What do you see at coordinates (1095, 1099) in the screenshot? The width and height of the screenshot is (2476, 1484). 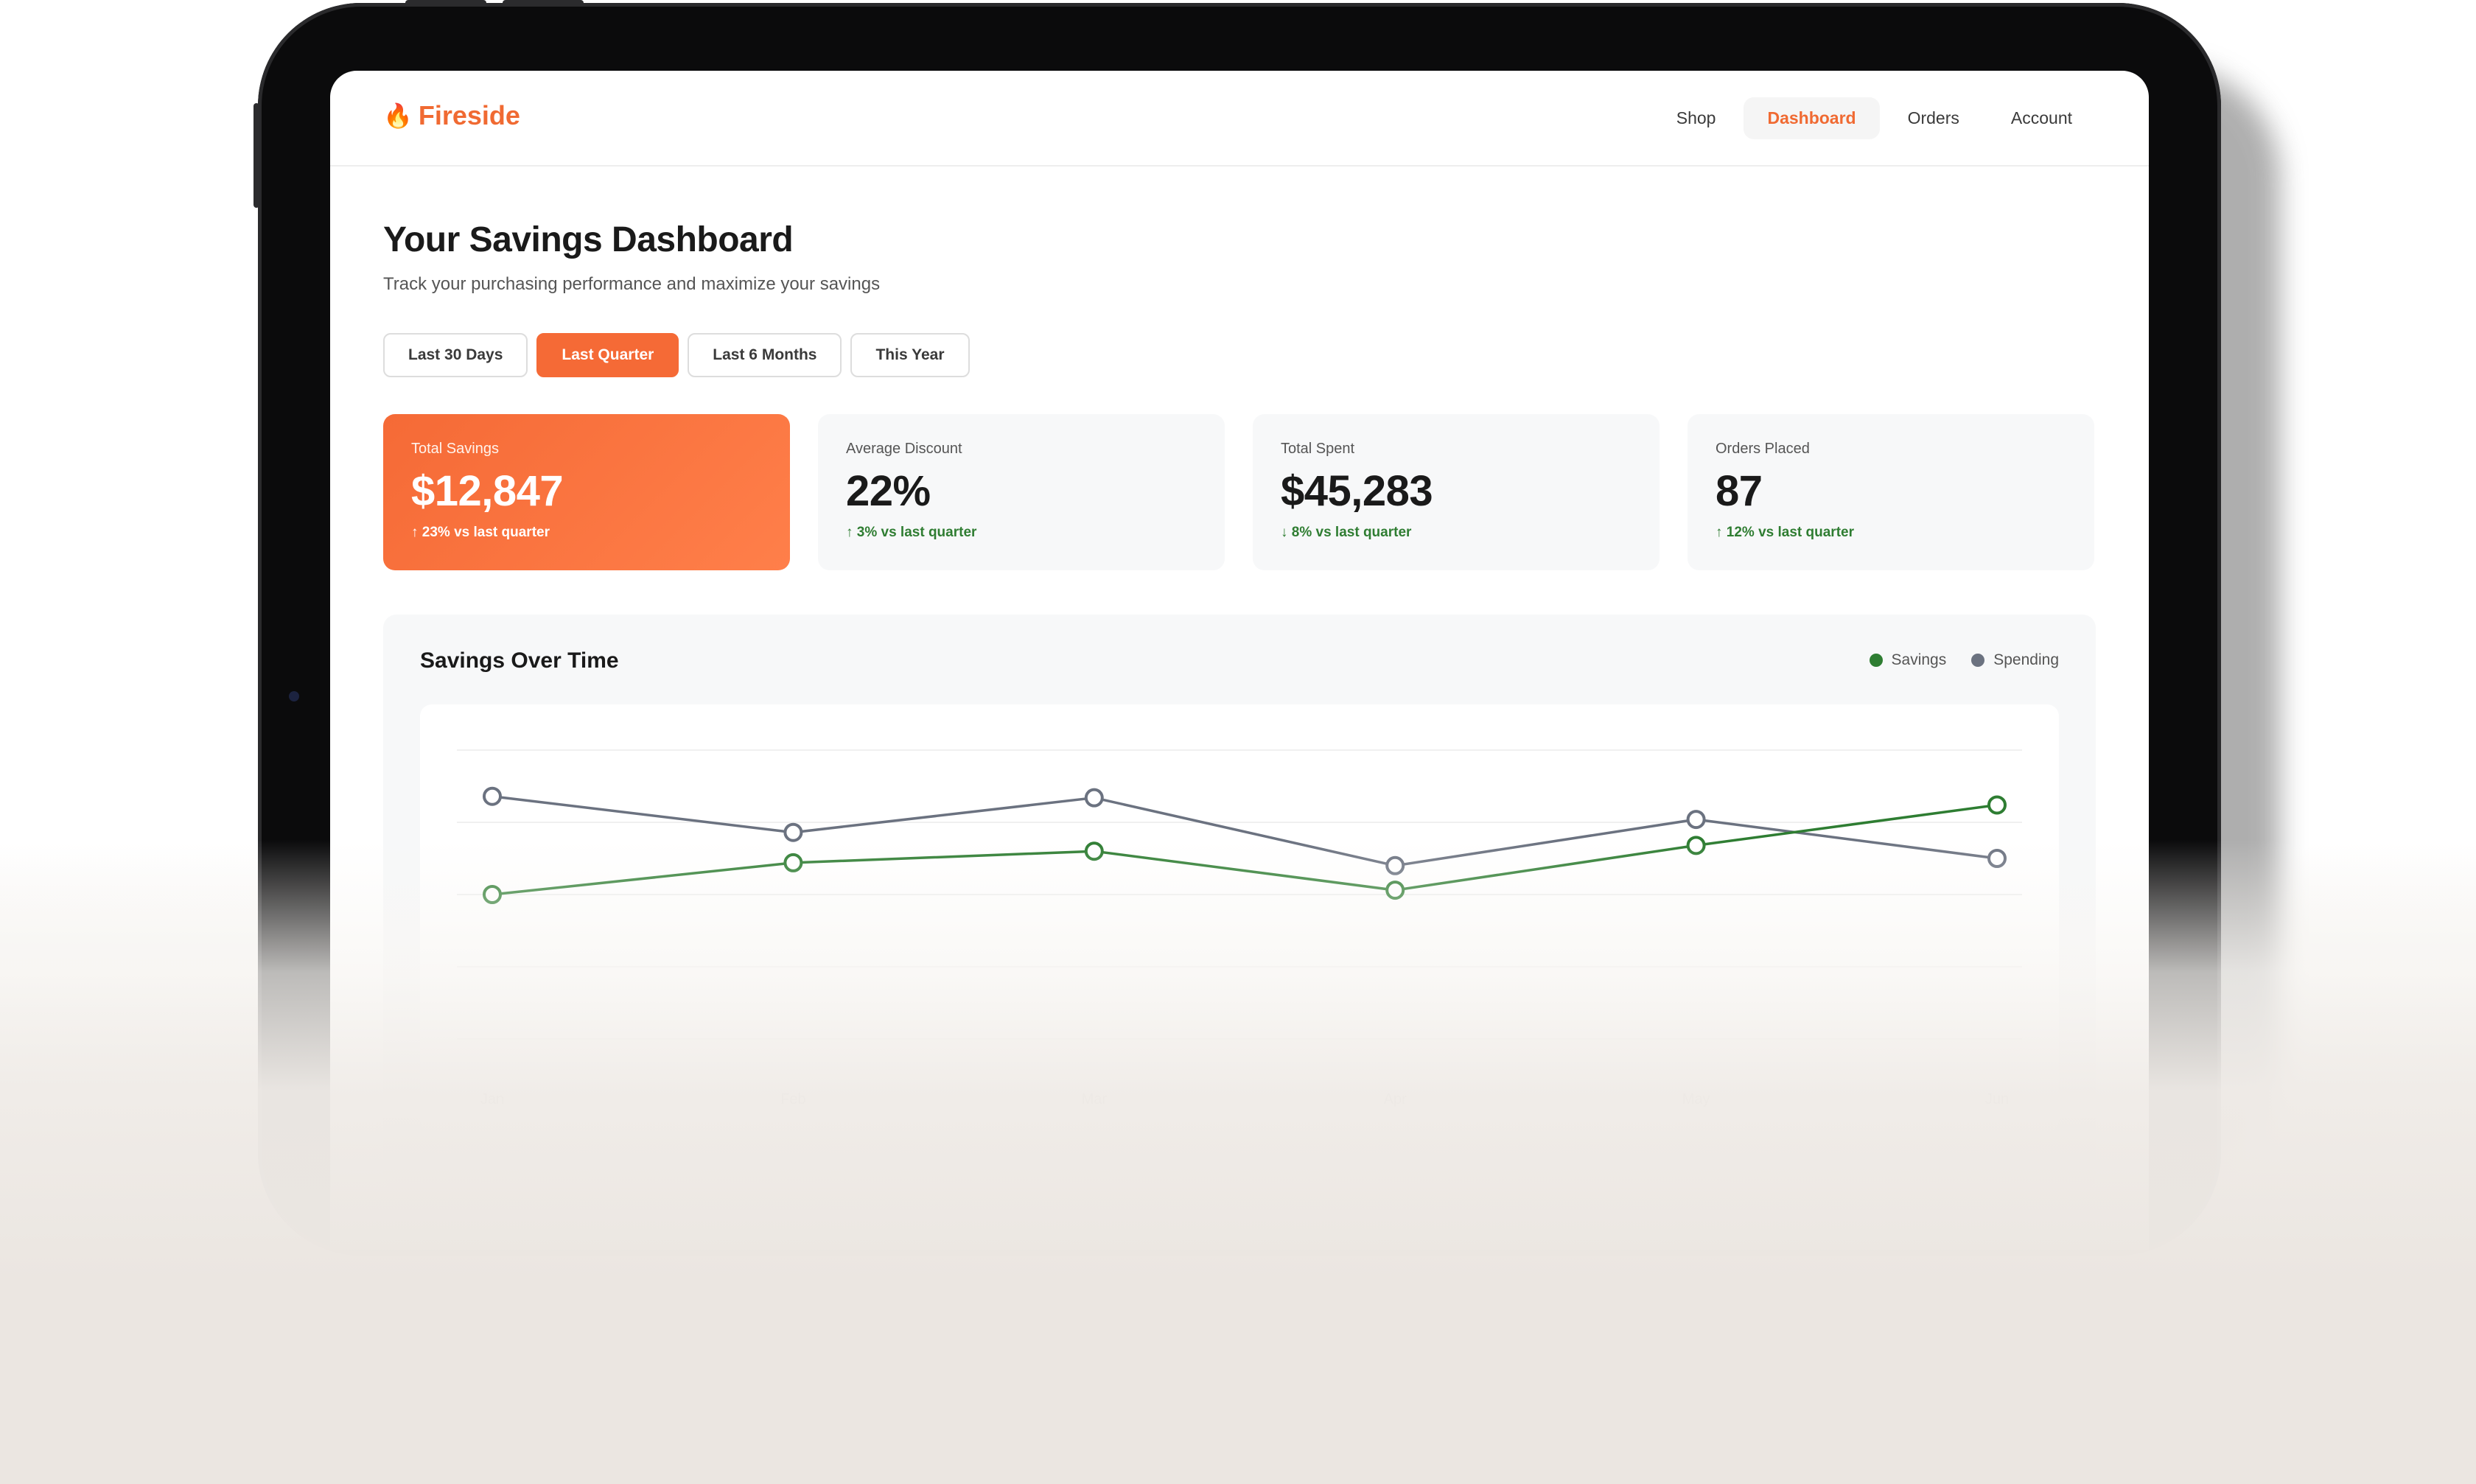 I see `x-tick-label: Mar` at bounding box center [1095, 1099].